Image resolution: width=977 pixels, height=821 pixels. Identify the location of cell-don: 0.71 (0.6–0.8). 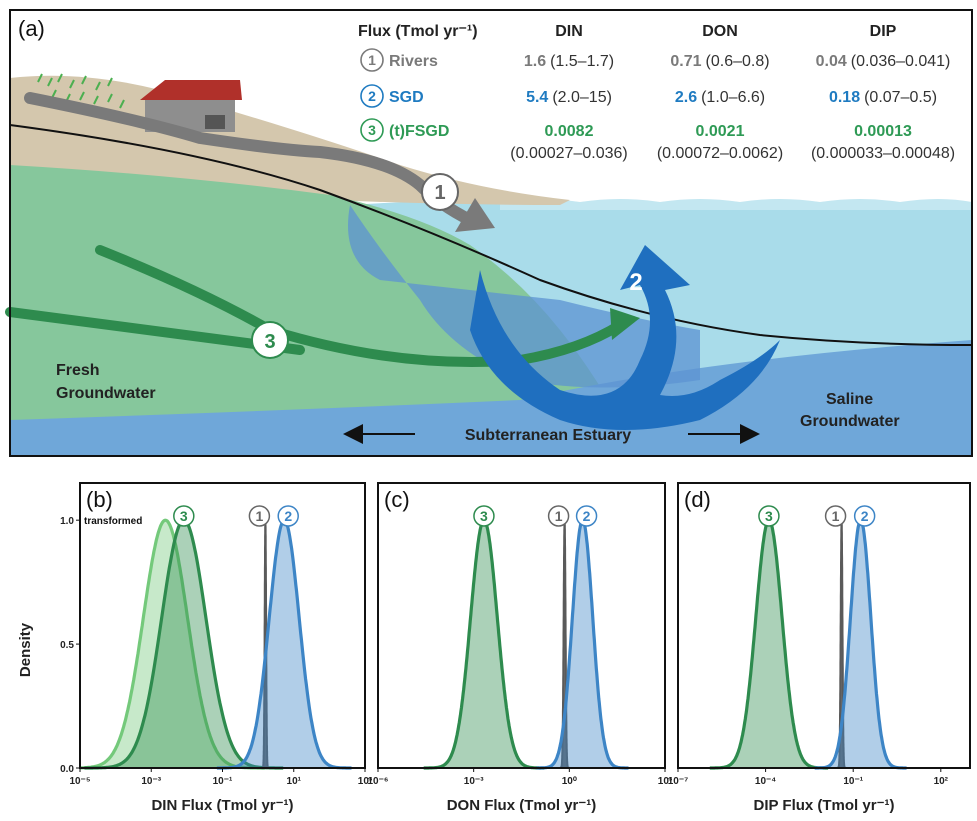
(719, 61).